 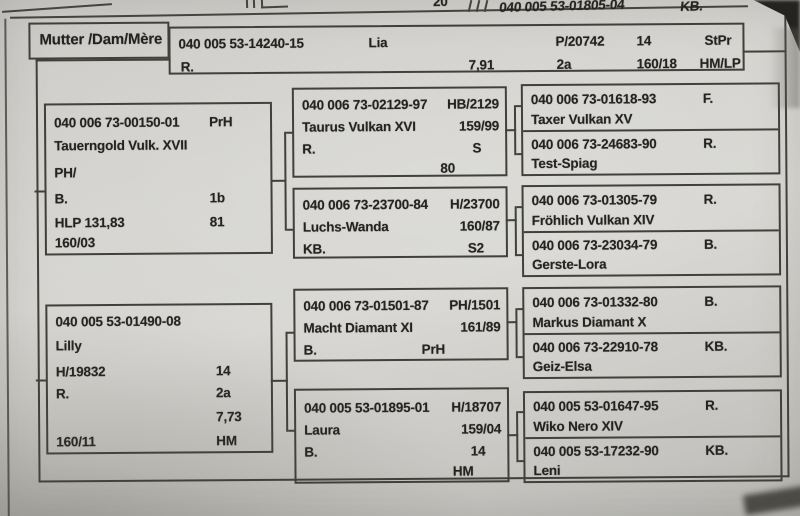 I want to click on ancestor-id: 040 006 73-02129-97, so click(x=364, y=104).